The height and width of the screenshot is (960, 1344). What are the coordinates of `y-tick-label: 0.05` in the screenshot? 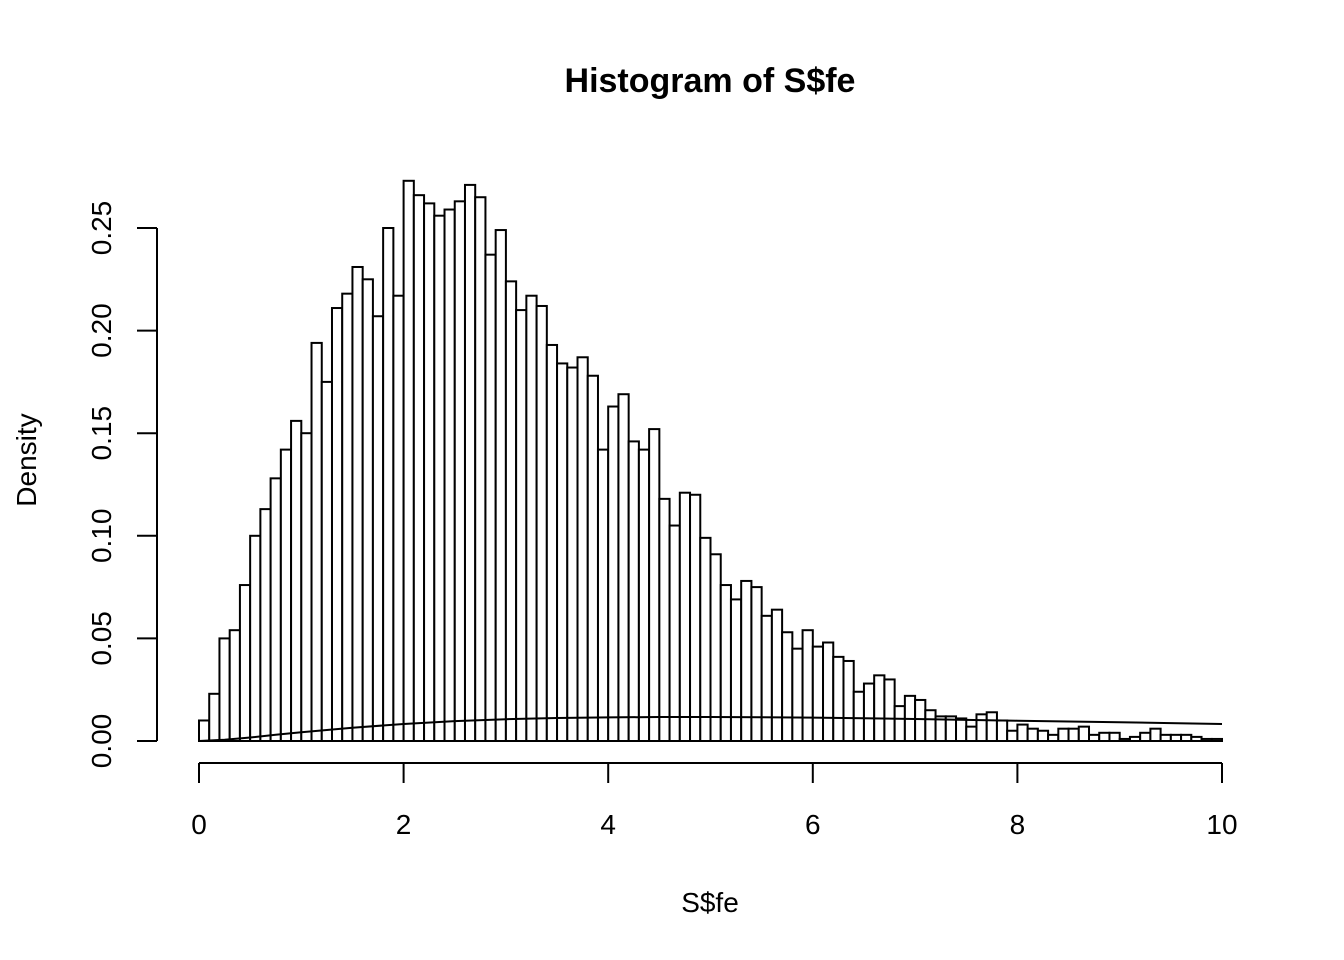 It's located at (101, 638).